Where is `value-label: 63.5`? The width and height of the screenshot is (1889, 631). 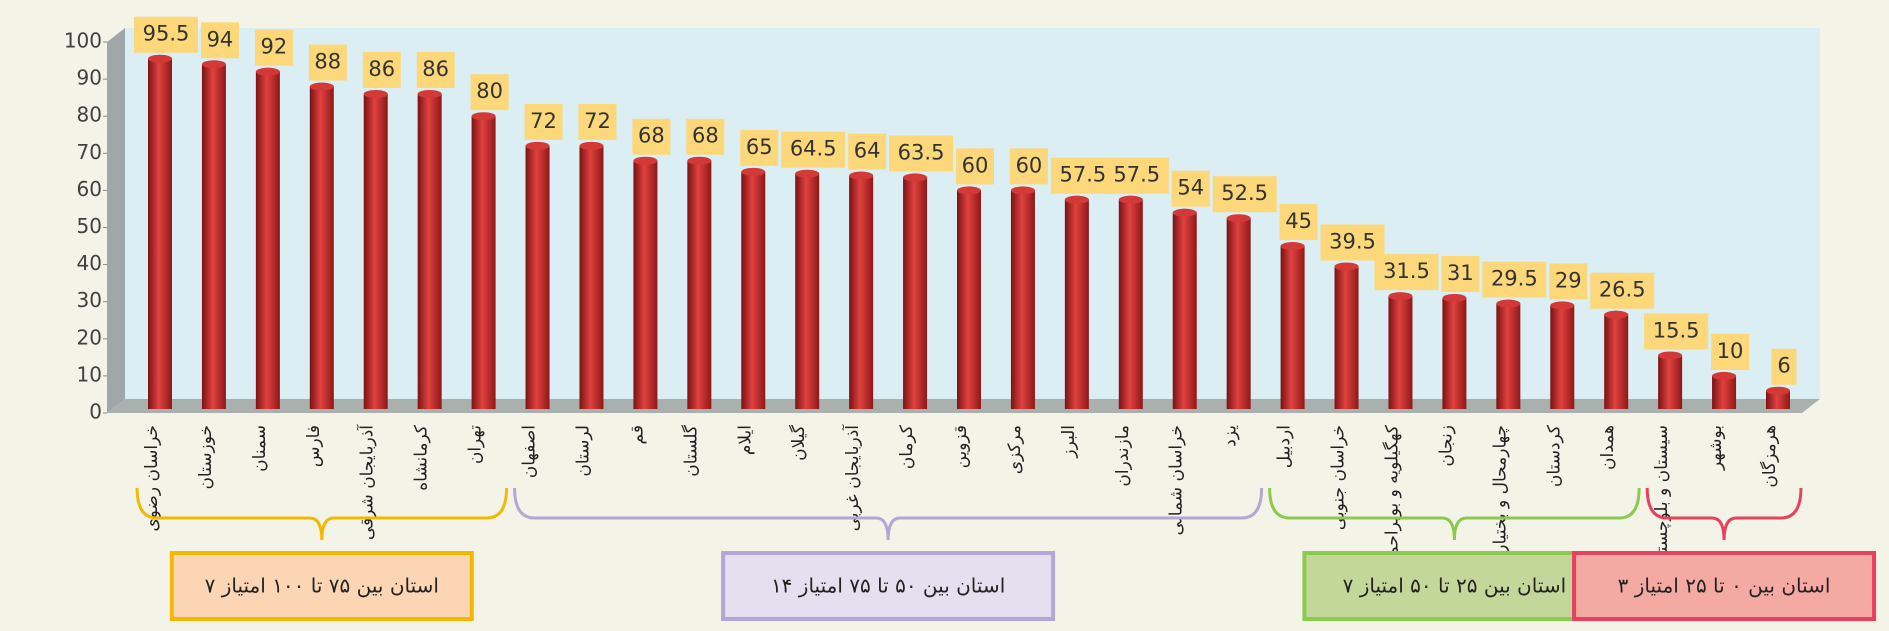
value-label: 63.5 is located at coordinates (921, 152).